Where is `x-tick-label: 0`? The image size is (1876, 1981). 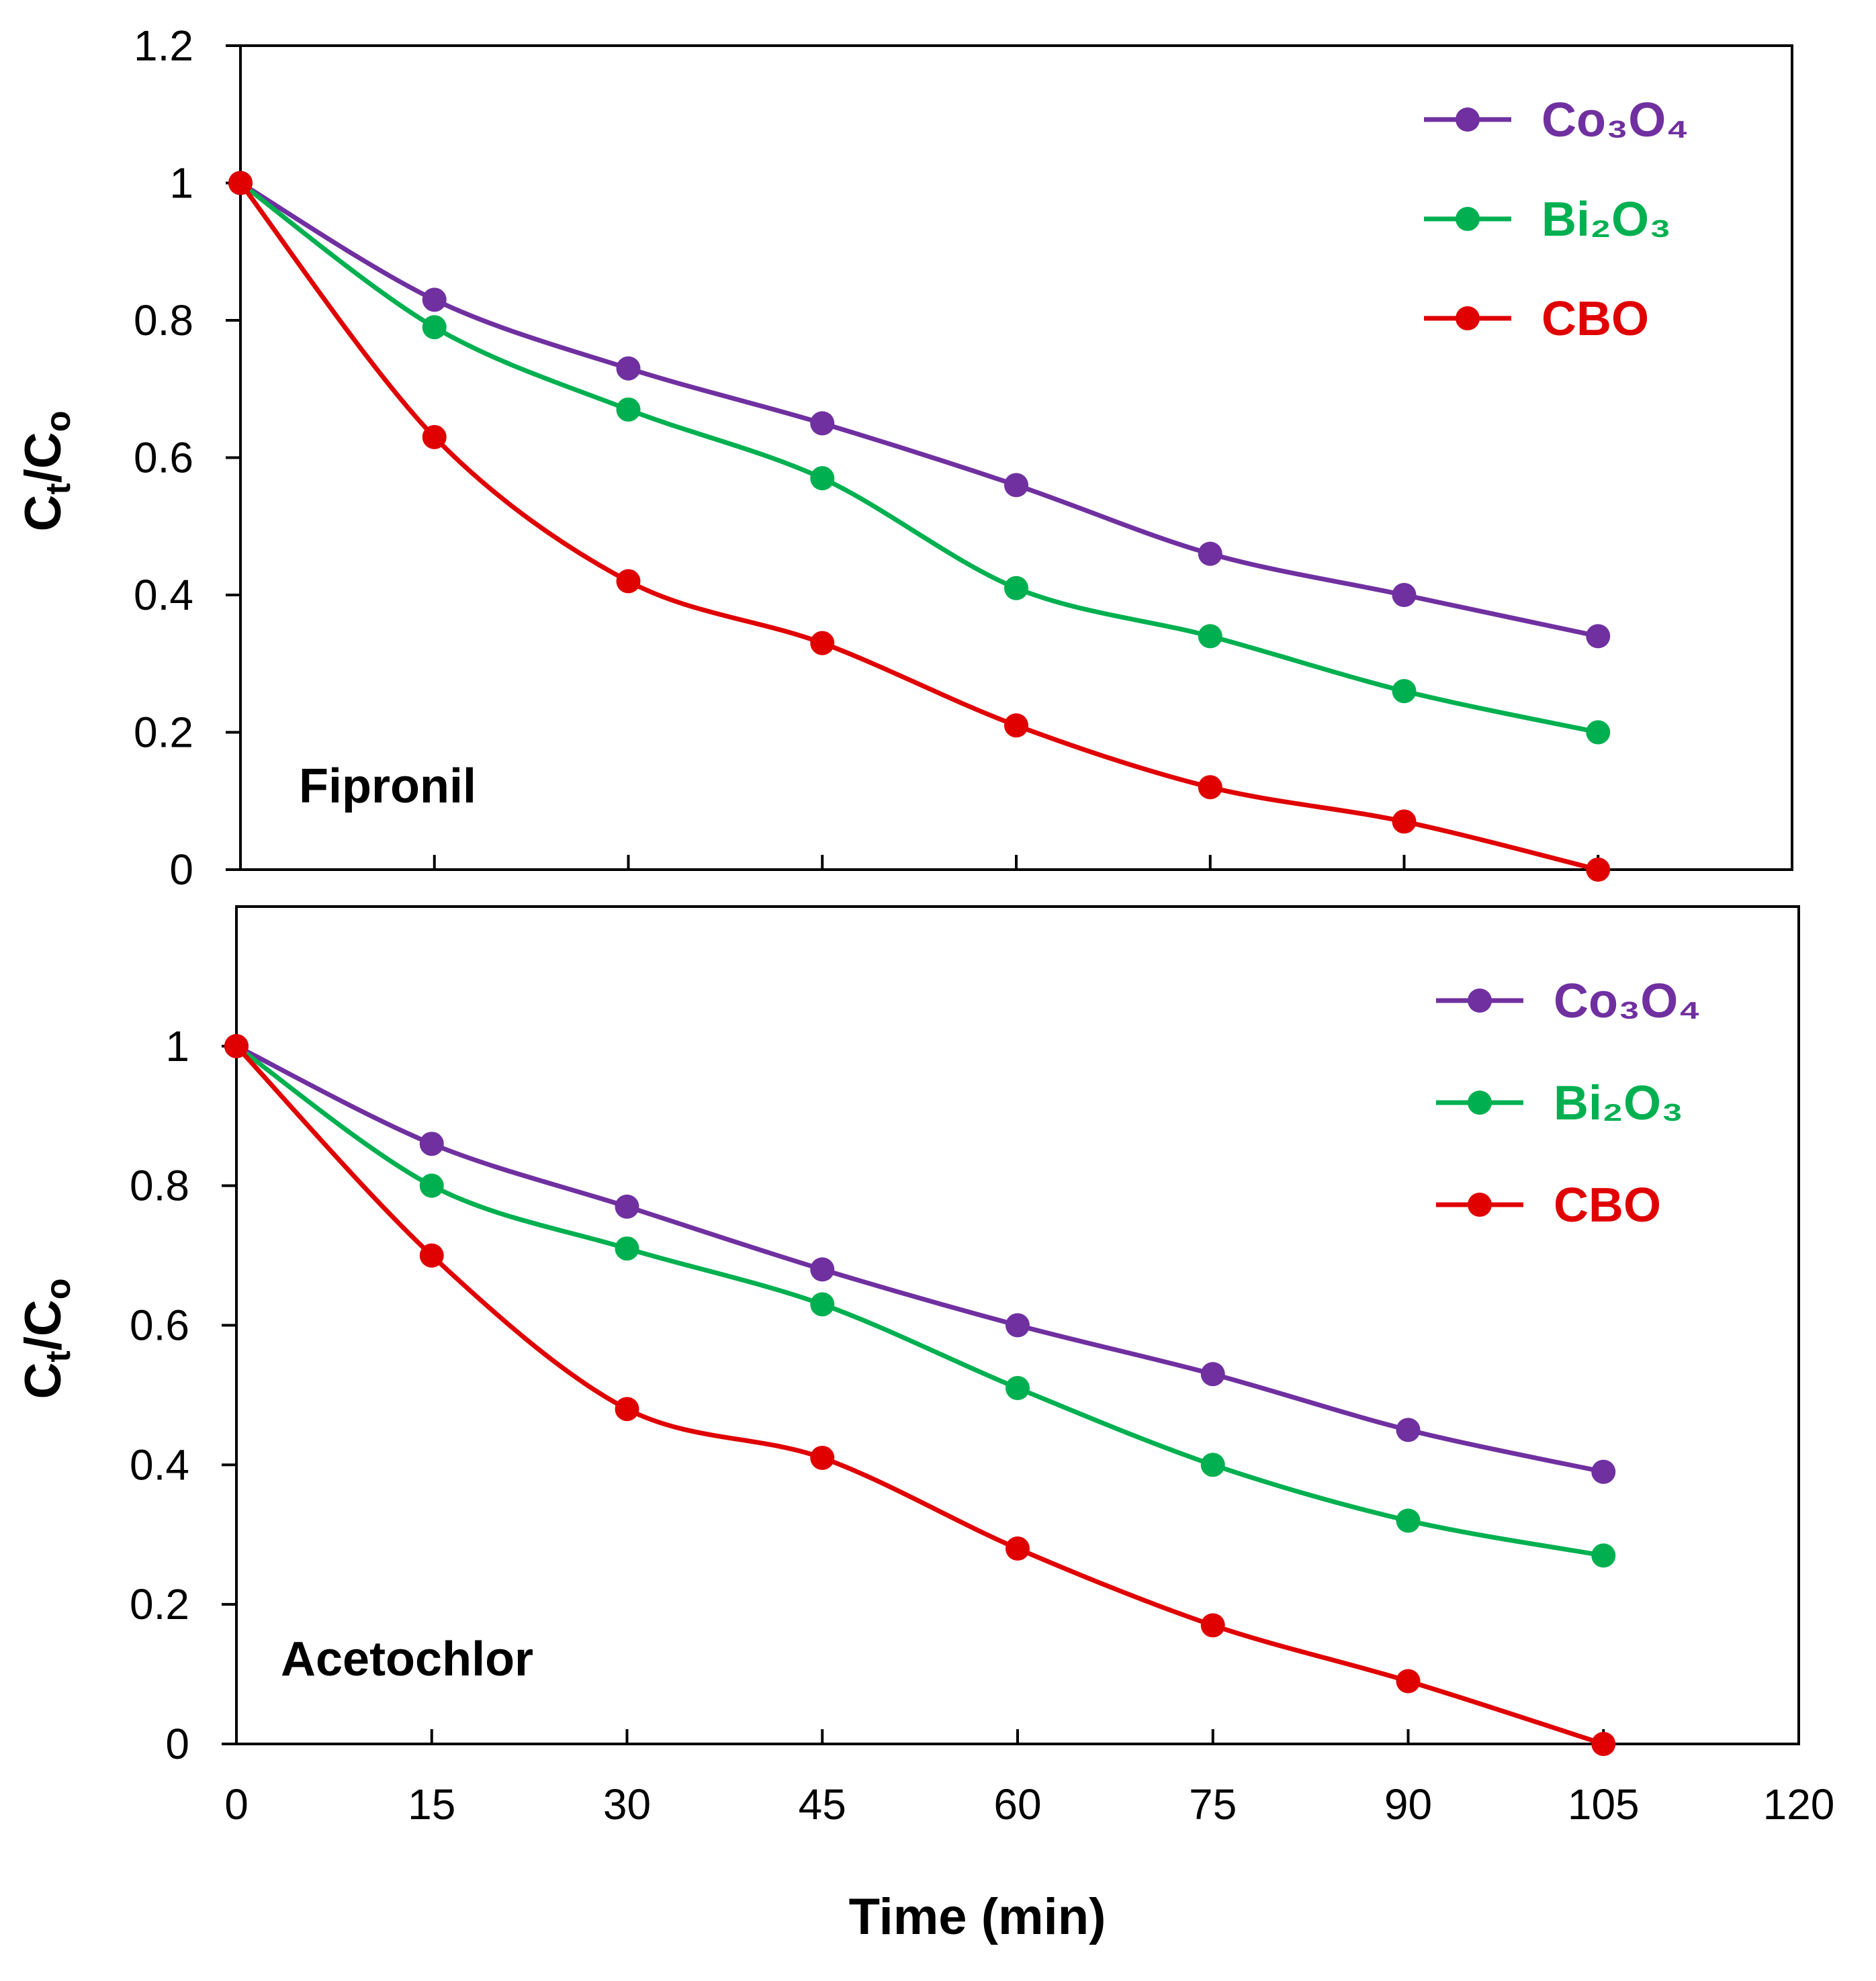
x-tick-label: 0 is located at coordinates (236, 1804).